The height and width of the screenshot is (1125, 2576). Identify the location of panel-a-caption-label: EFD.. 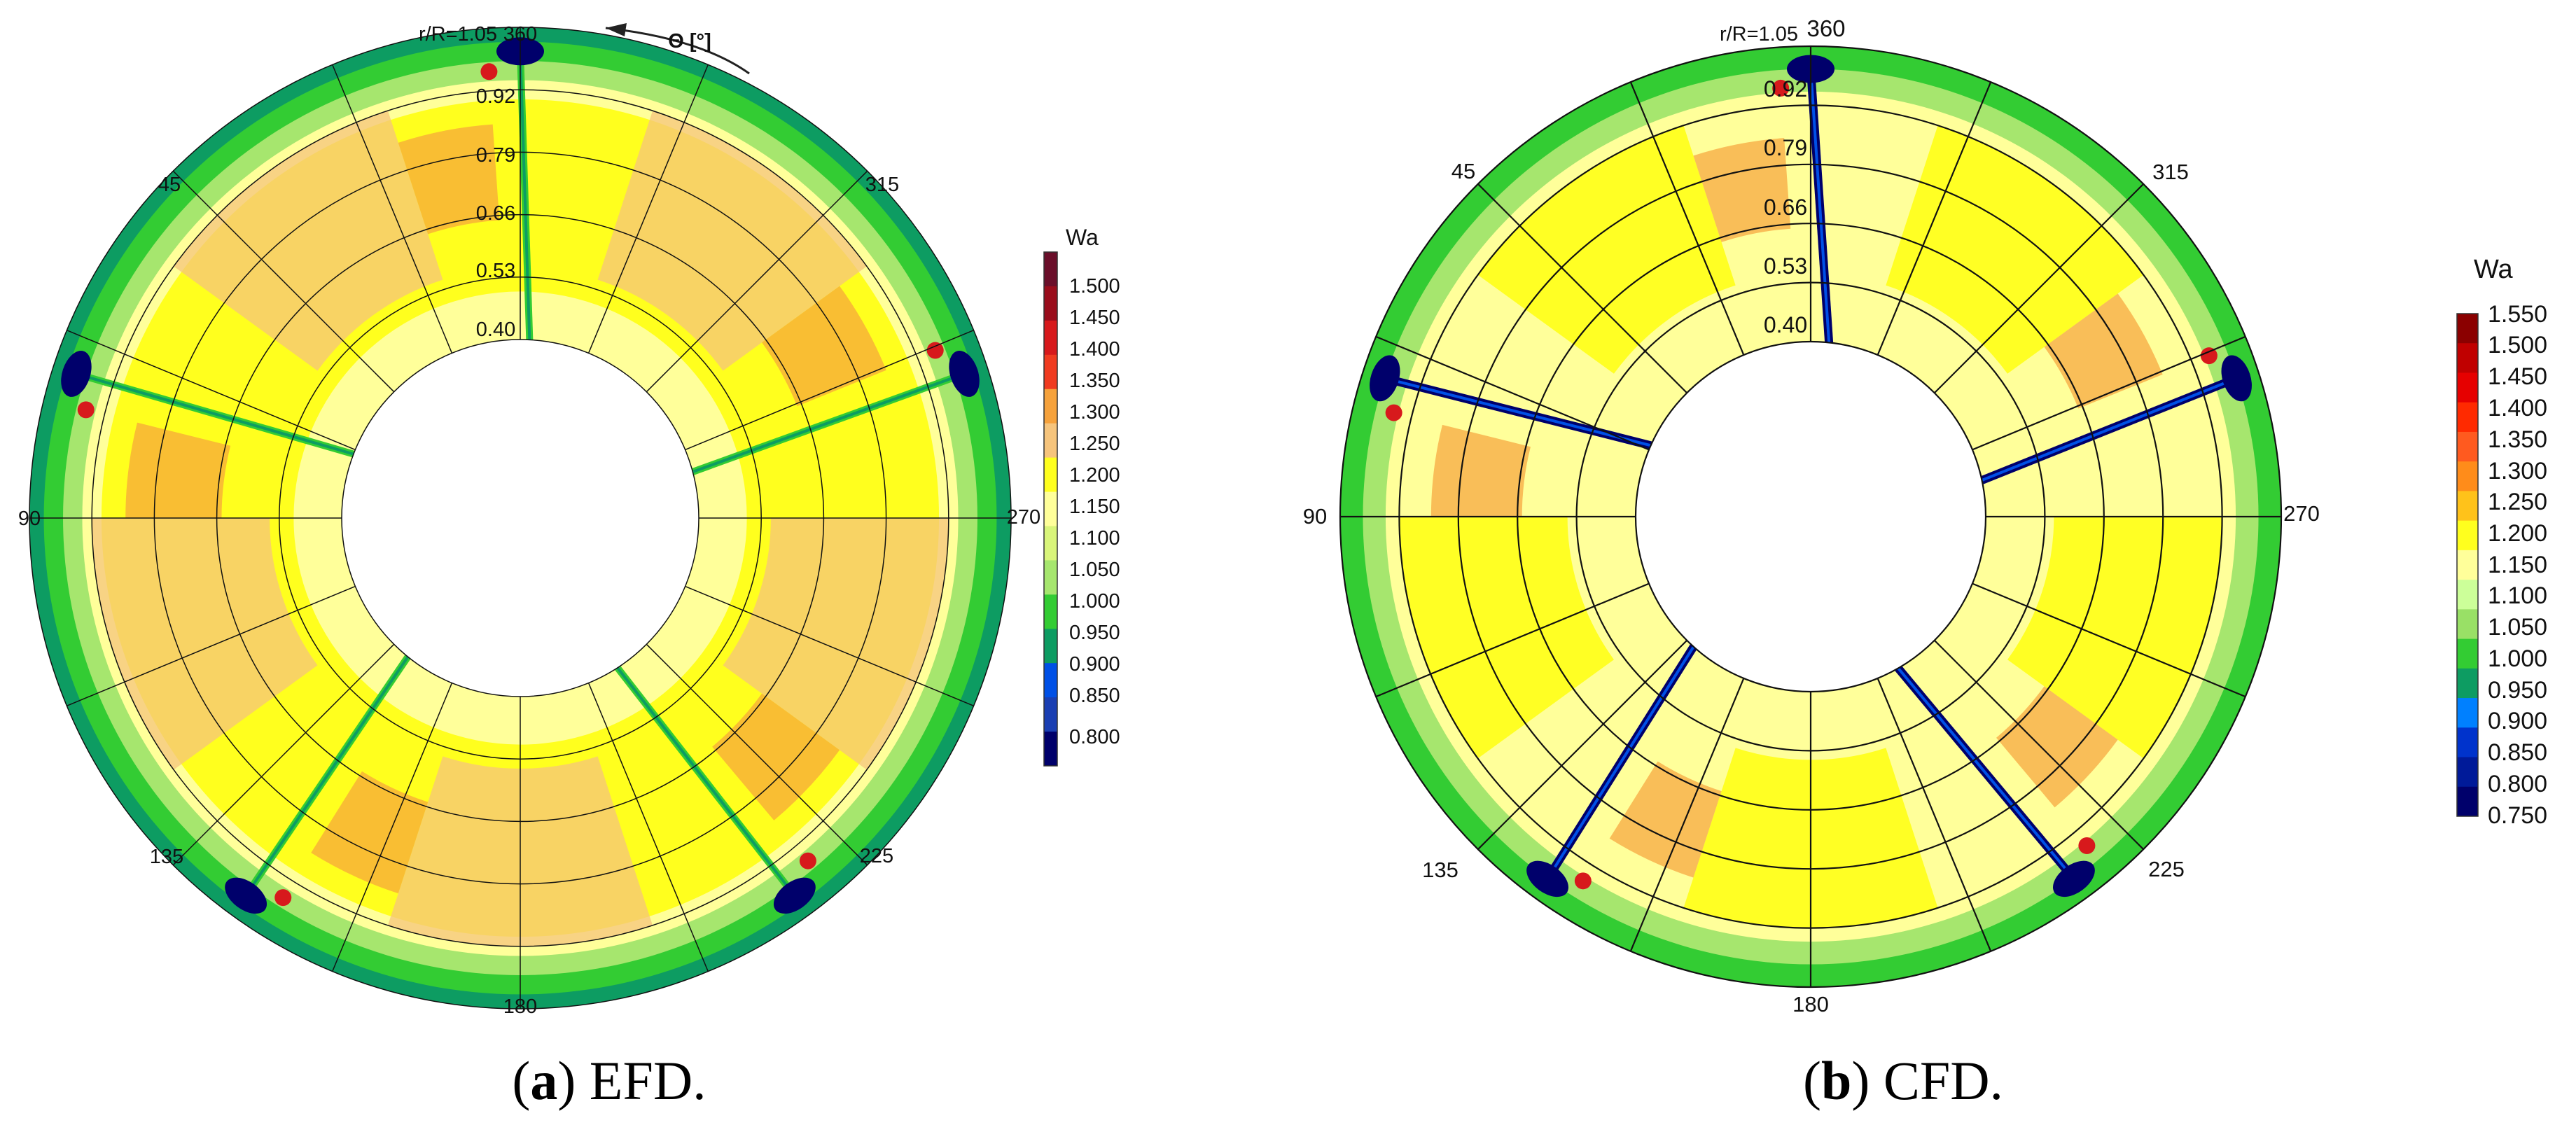
(648, 1080).